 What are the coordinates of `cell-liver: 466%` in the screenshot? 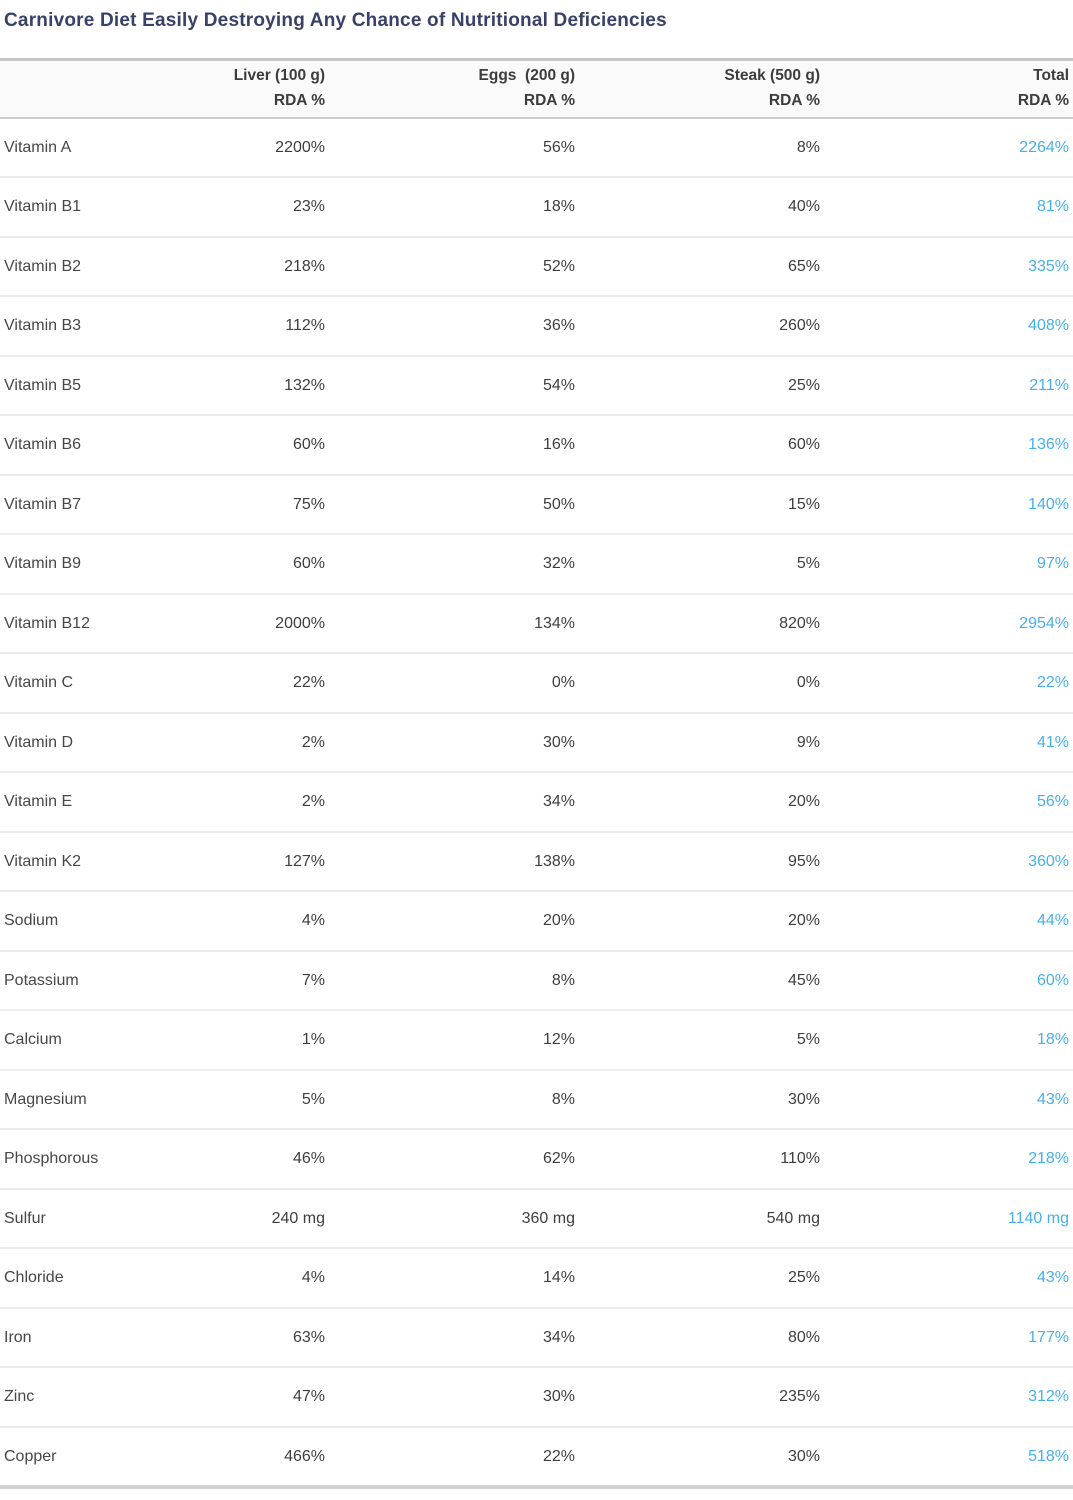 It's located at (304, 1456).